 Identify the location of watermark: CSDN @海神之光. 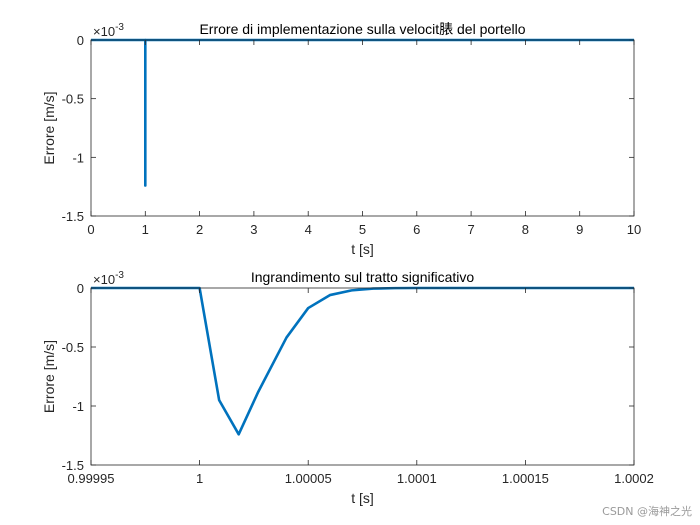
(647, 511).